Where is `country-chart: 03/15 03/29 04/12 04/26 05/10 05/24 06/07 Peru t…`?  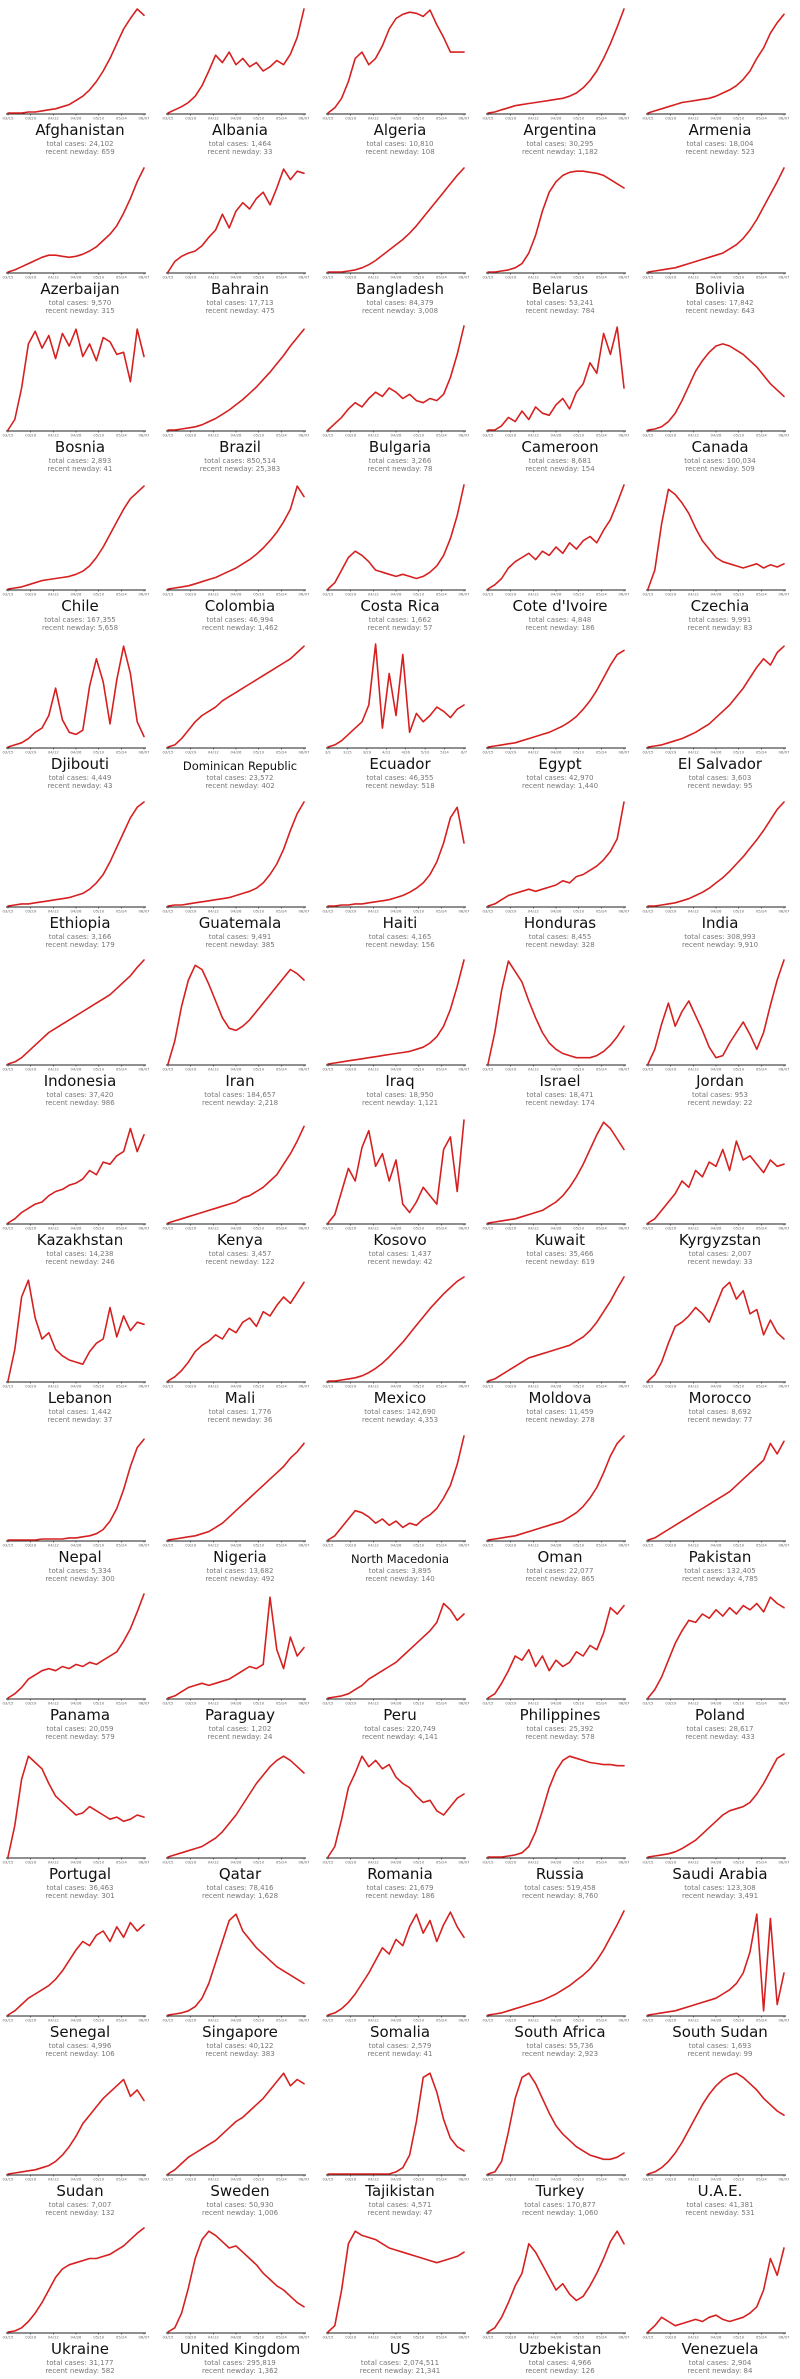 country-chart: 03/15 03/29 04/12 04/26 05/10 05/24 06/07 Peru t… is located at coordinates (400, 1664).